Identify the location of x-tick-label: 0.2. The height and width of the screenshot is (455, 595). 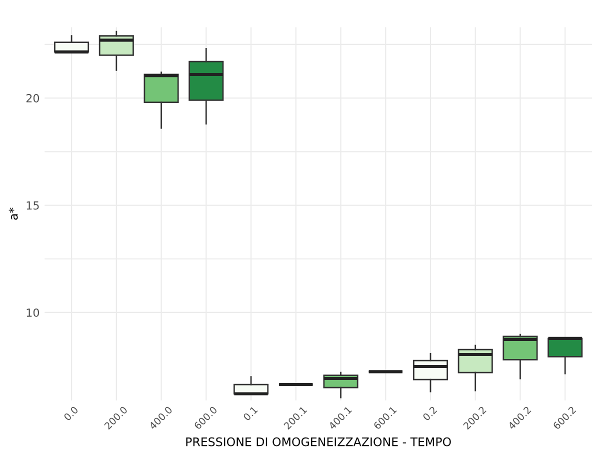
(430, 414).